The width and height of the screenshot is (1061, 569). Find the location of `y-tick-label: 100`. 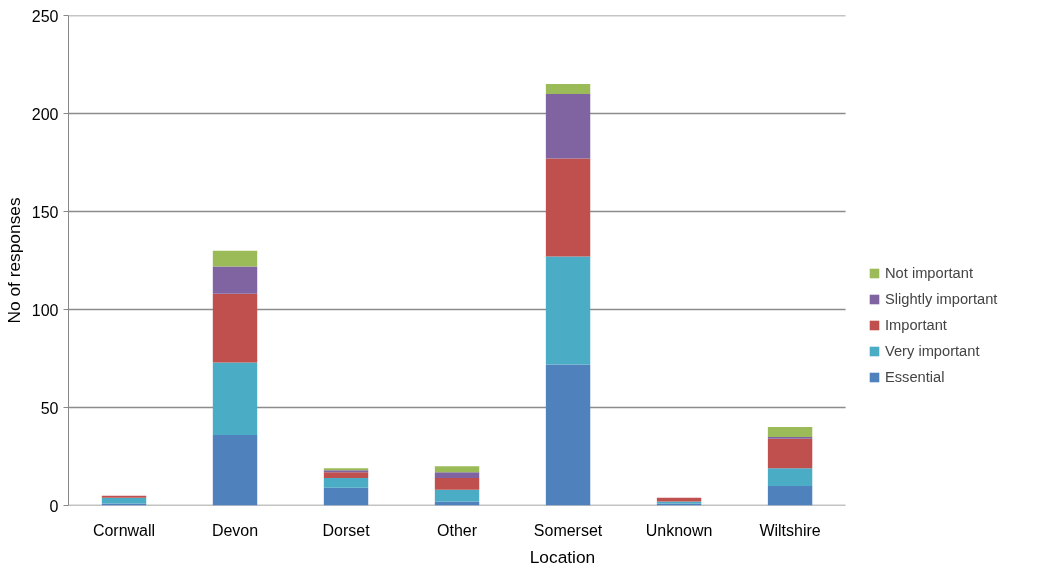

y-tick-label: 100 is located at coordinates (45, 310).